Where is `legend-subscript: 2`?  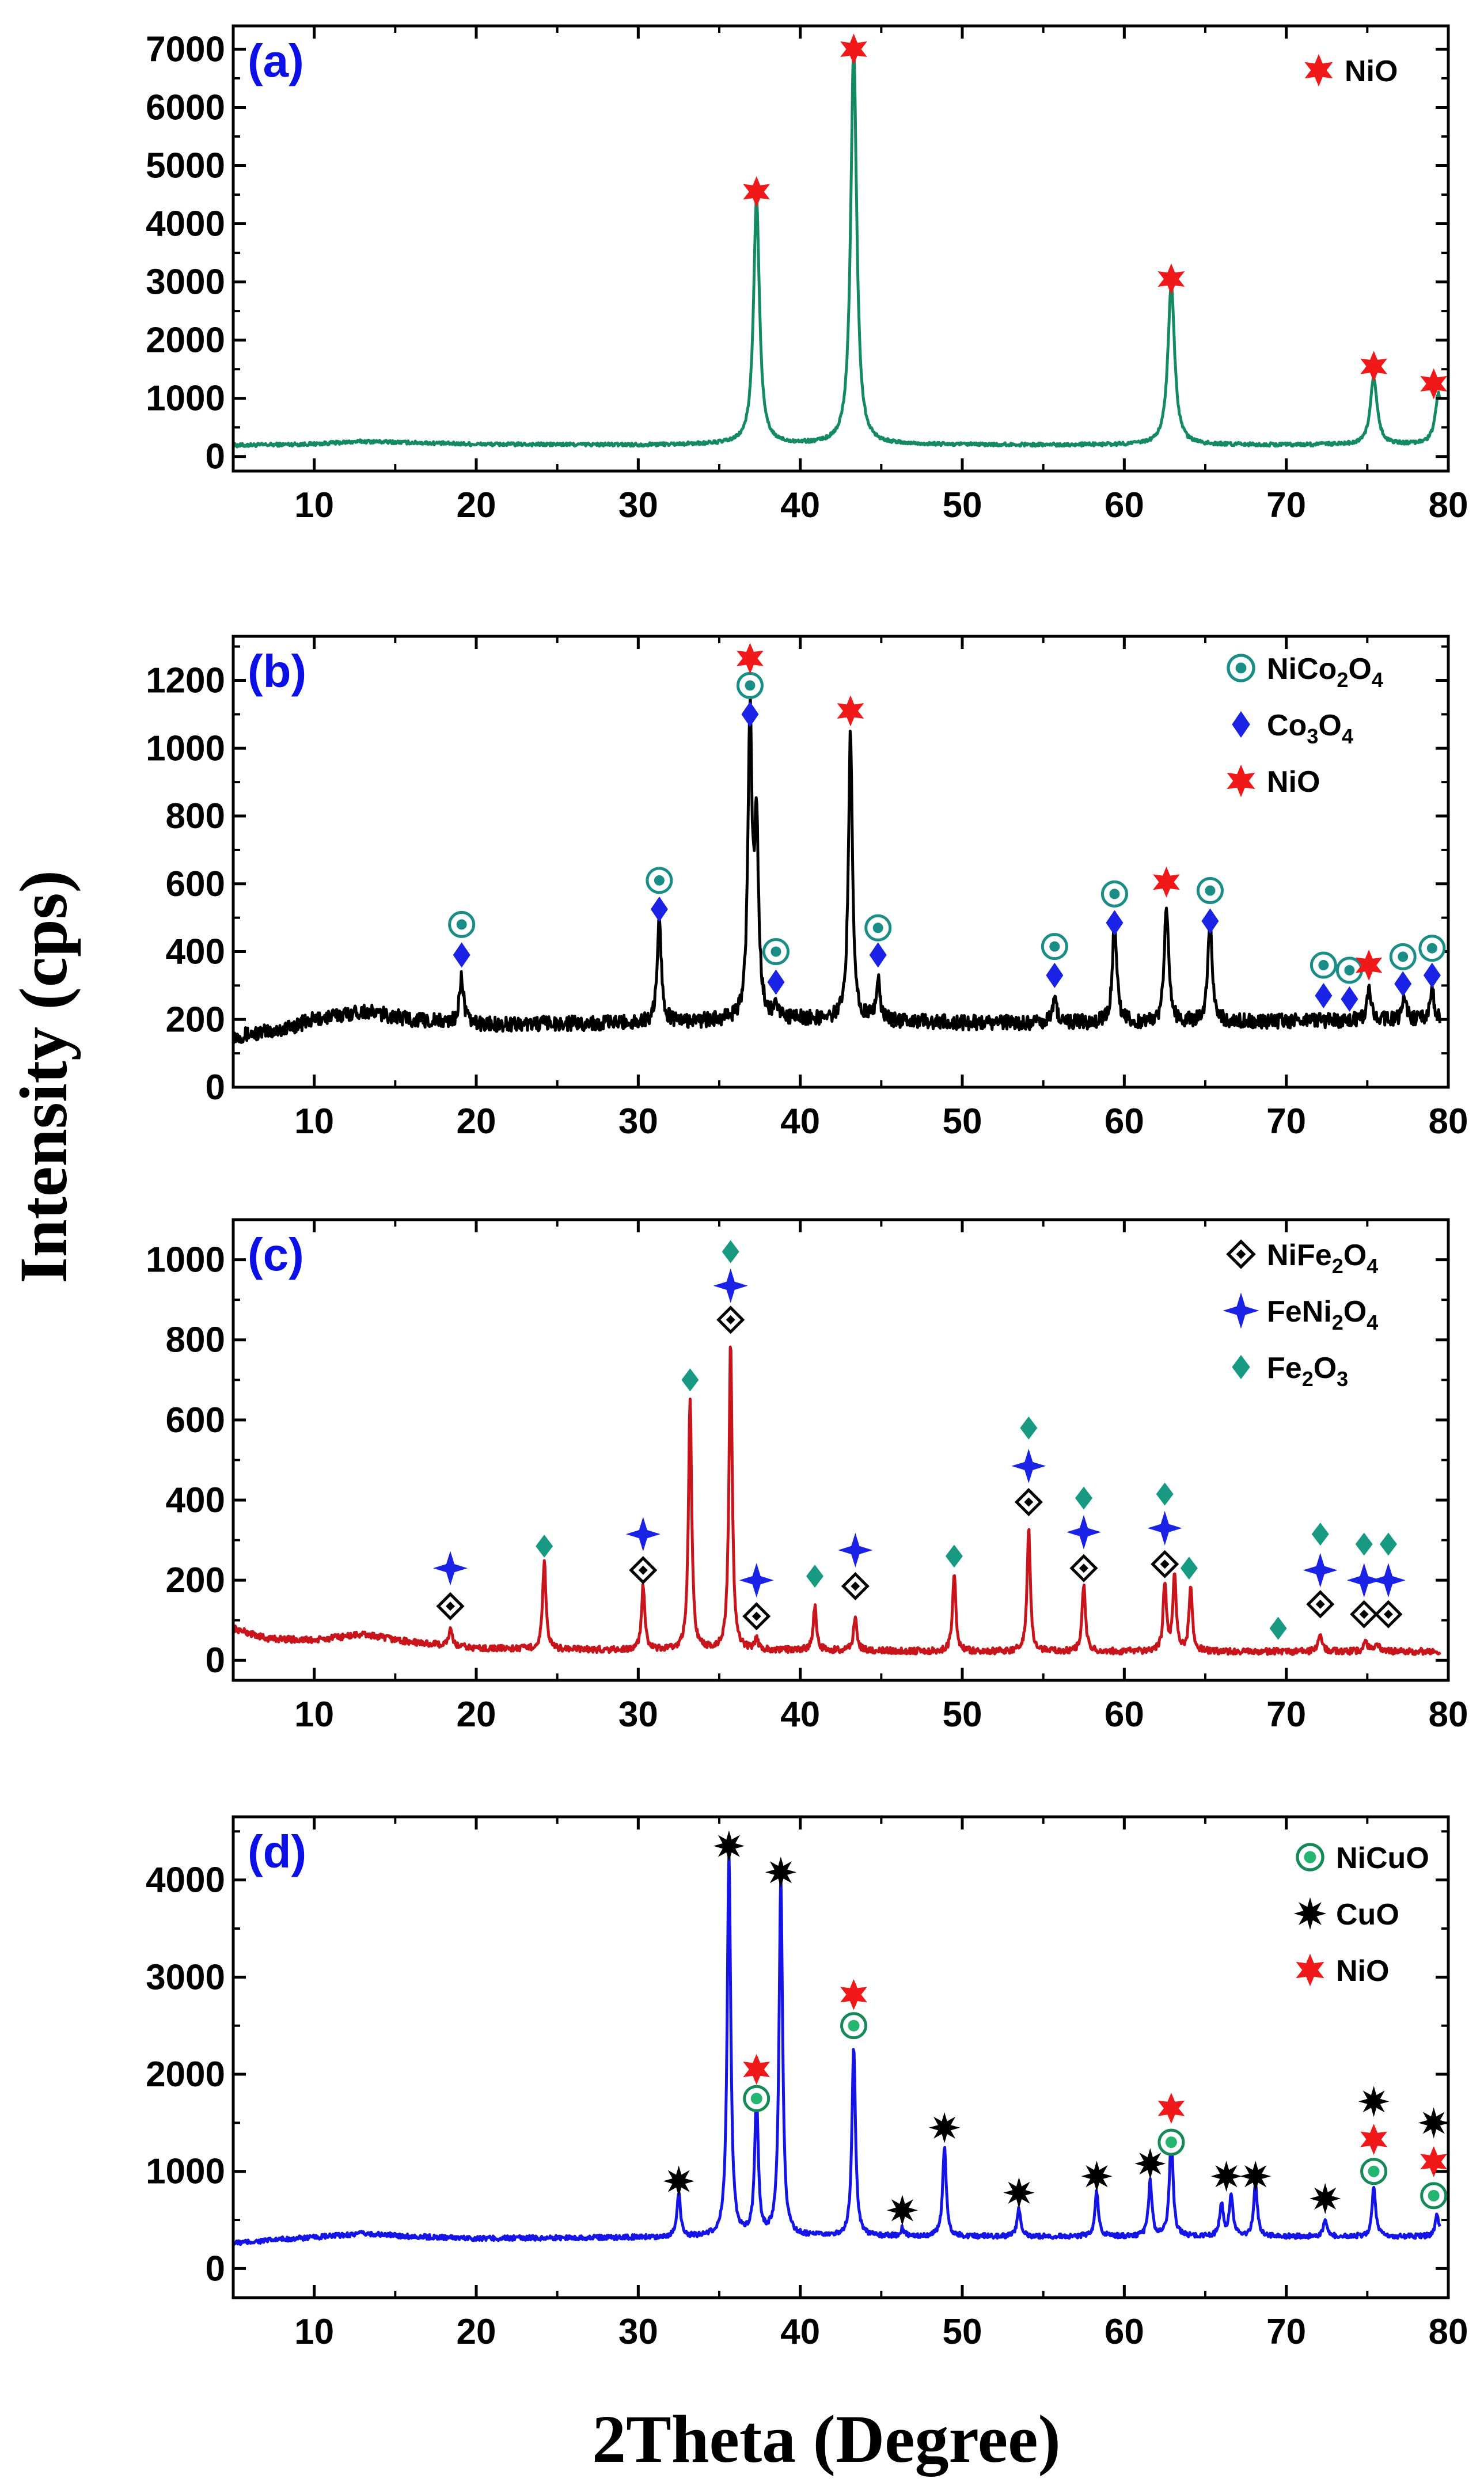 legend-subscript: 2 is located at coordinates (1338, 1266).